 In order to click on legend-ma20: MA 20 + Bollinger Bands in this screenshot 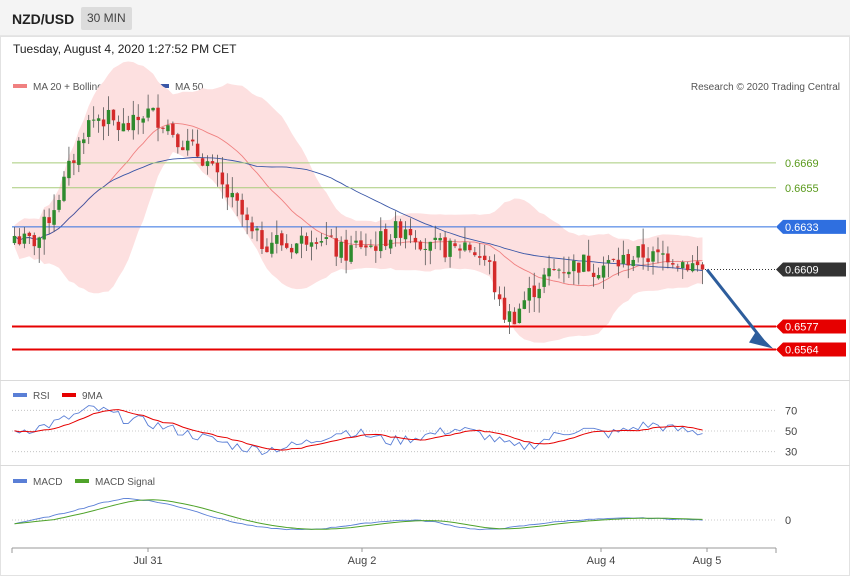, I will do `click(88, 87)`.